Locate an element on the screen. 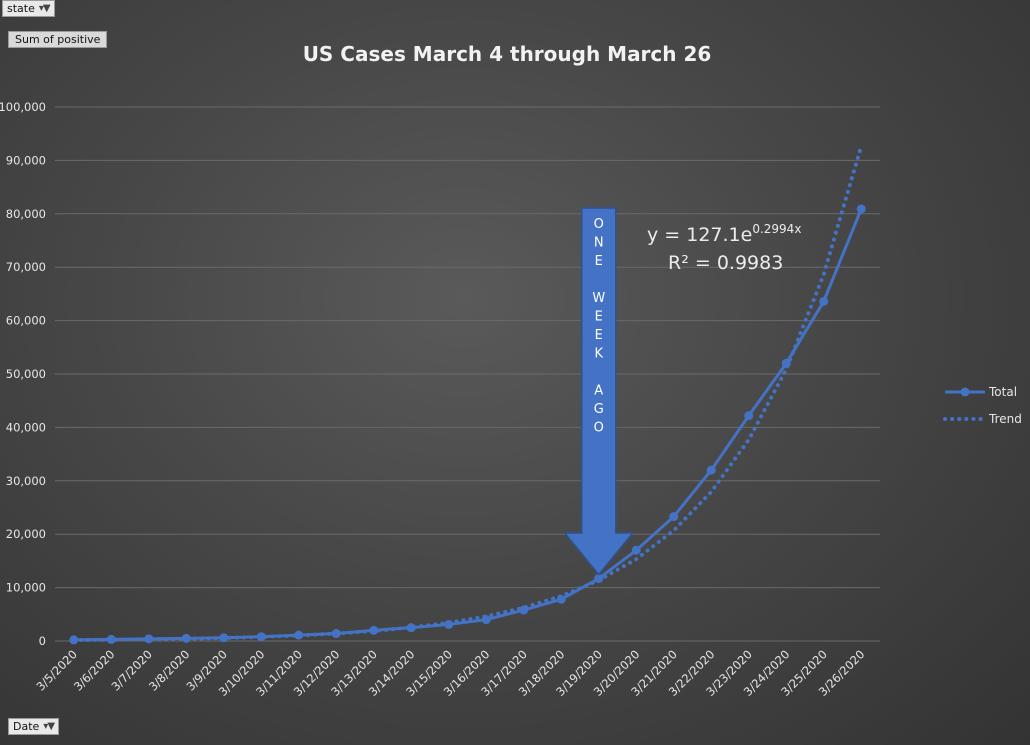 The height and width of the screenshot is (745, 1030). values-field-button: Sum of positive is located at coordinates (58, 39).